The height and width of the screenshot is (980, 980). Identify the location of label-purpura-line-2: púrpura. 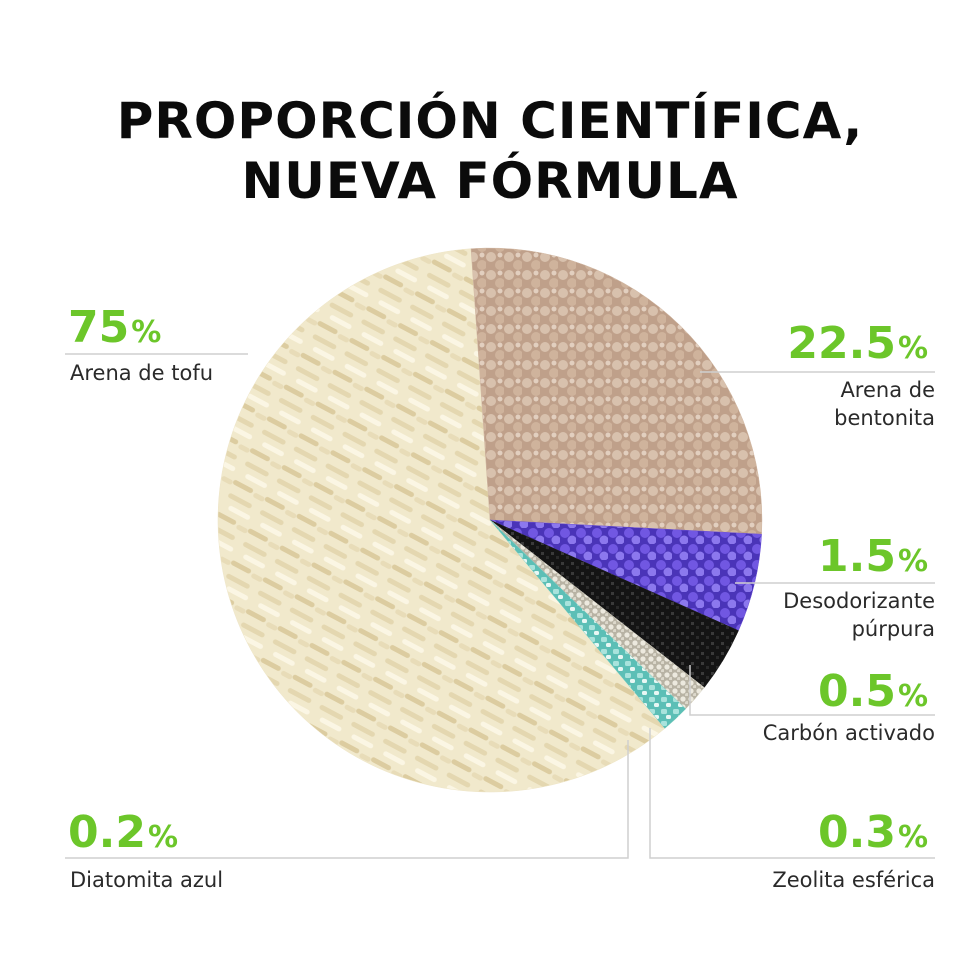
(893, 629).